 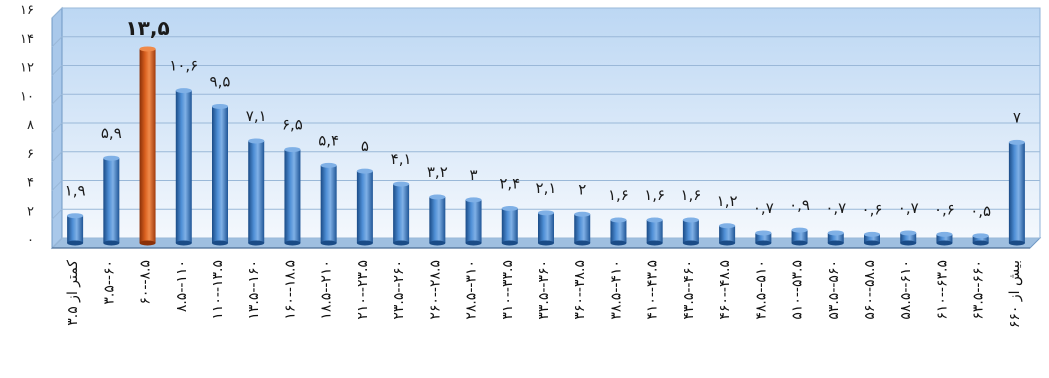 What do you see at coordinates (580, 290) in the screenshot?
I see `x-tick-label: ۳۶۰--۳۸.۵` at bounding box center [580, 290].